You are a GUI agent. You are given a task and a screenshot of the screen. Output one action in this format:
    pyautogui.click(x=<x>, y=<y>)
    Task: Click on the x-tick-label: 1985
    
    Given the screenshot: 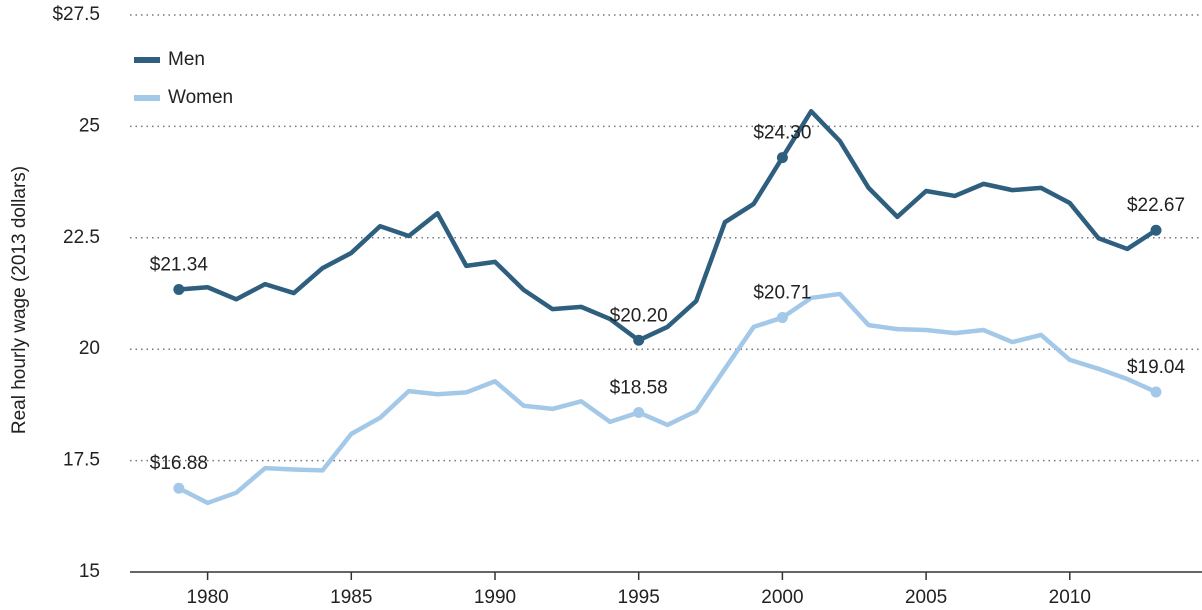 What is the action you would take?
    pyautogui.click(x=351, y=597)
    